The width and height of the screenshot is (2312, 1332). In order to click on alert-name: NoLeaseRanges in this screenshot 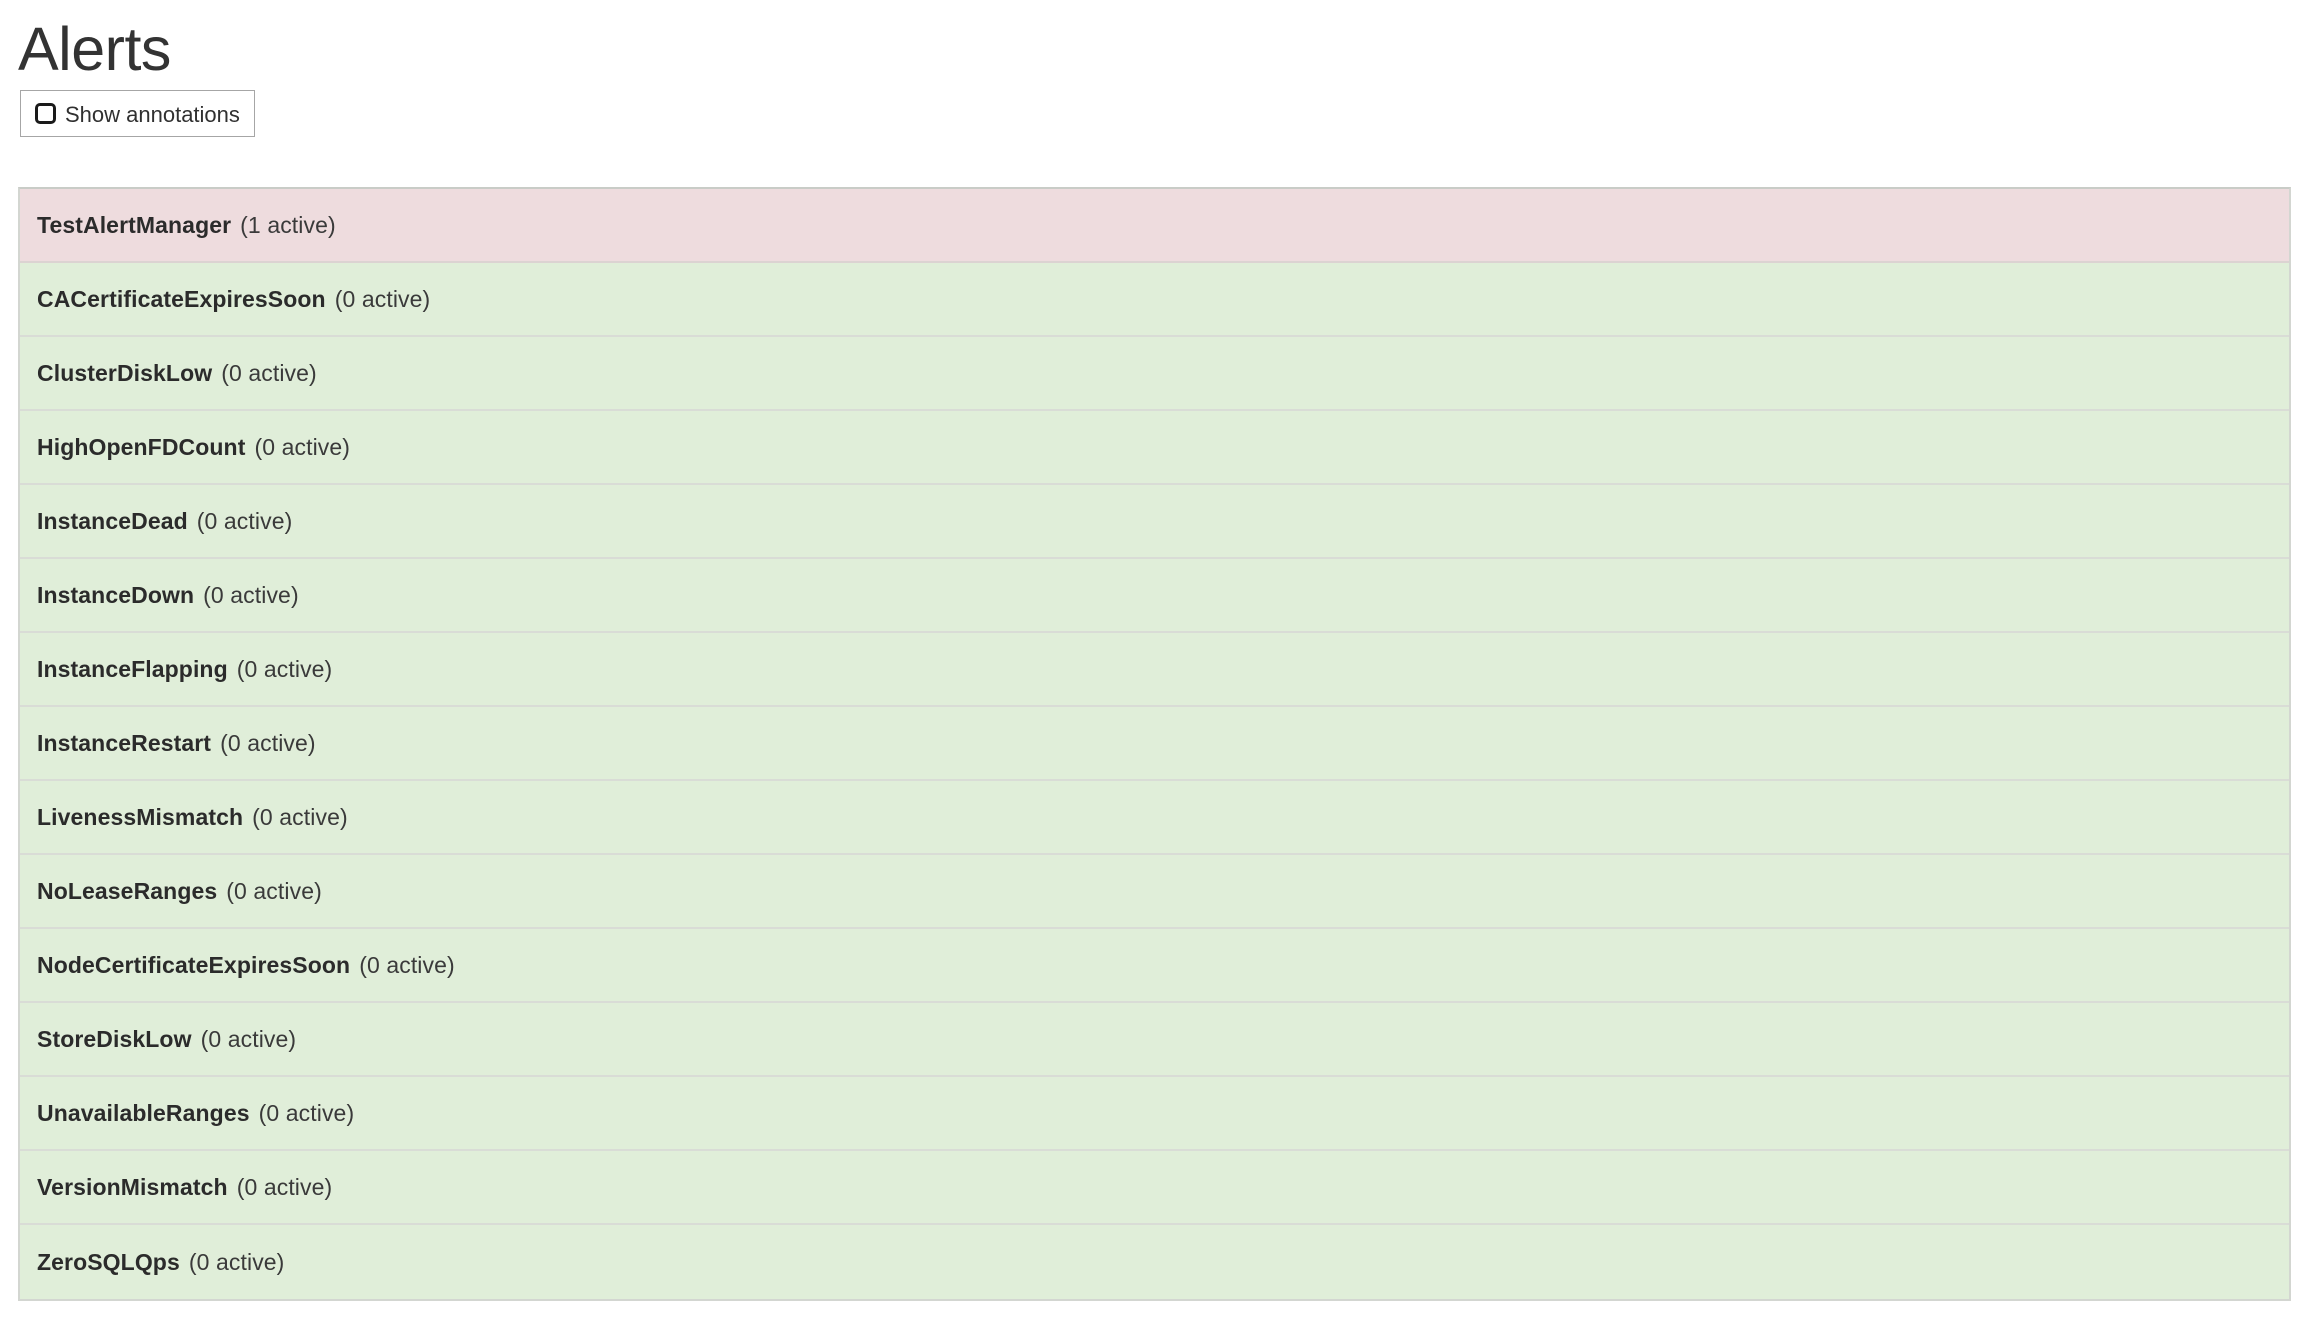, I will do `click(127, 890)`.